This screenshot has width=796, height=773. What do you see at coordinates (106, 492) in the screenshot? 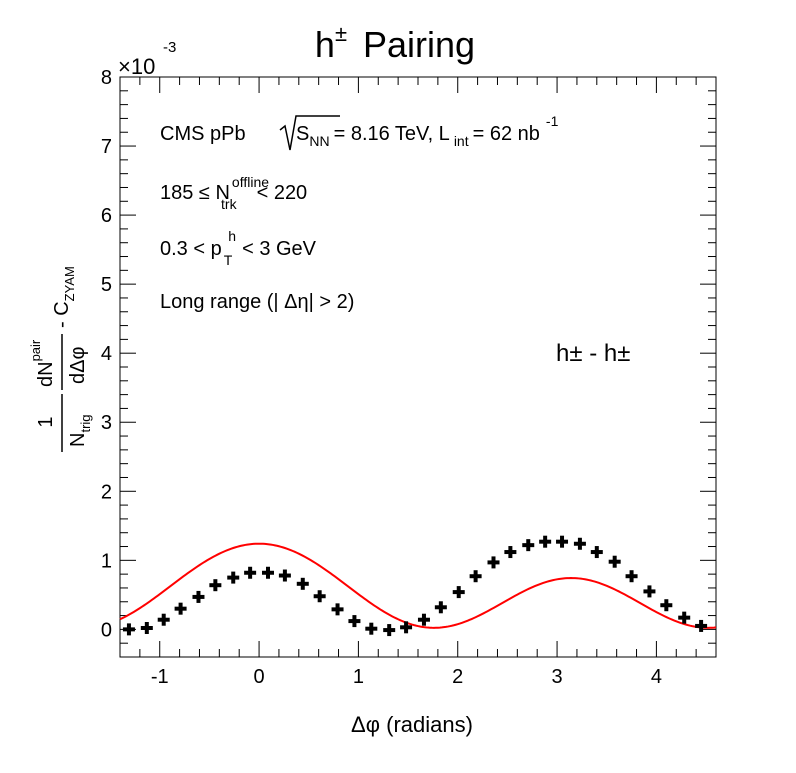
I see `y-tick-label: 2` at bounding box center [106, 492].